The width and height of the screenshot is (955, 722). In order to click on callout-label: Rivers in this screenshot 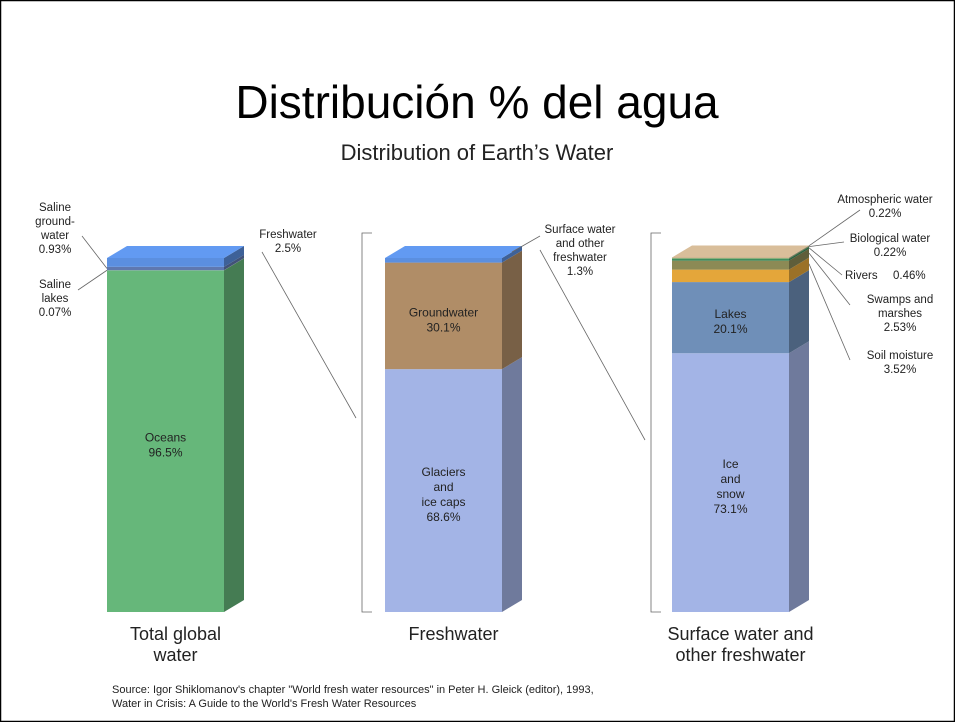, I will do `click(861, 276)`.